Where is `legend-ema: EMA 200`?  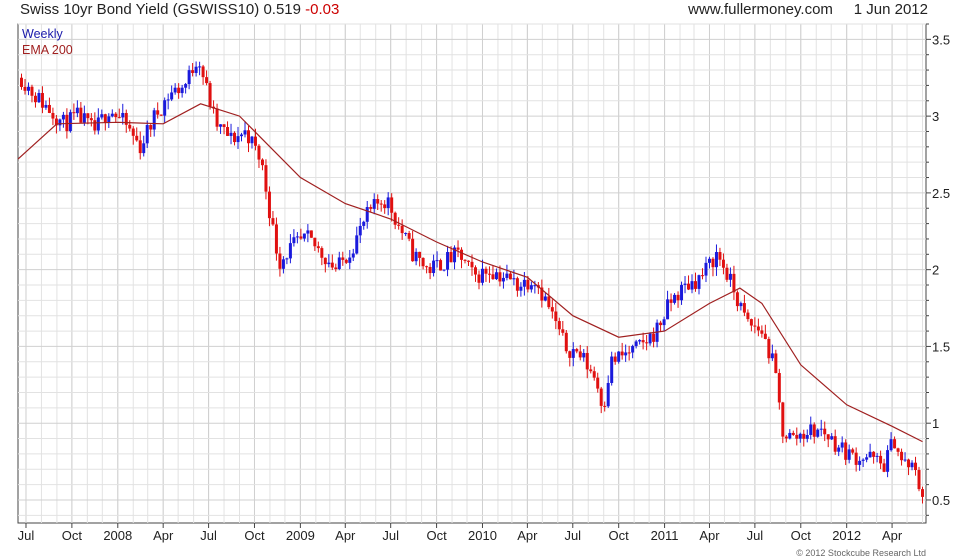
legend-ema: EMA 200 is located at coordinates (47, 50).